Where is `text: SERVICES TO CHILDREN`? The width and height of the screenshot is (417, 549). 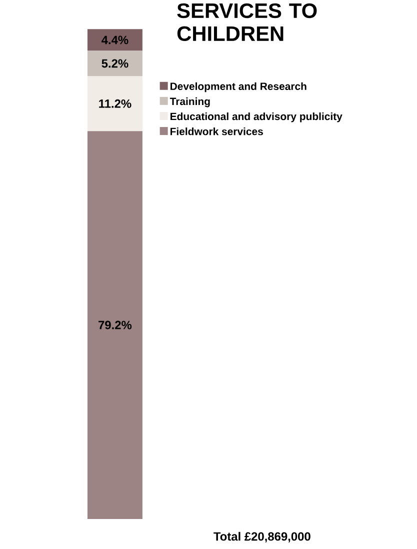
text: SERVICES TO CHILDREN is located at coordinates (247, 22).